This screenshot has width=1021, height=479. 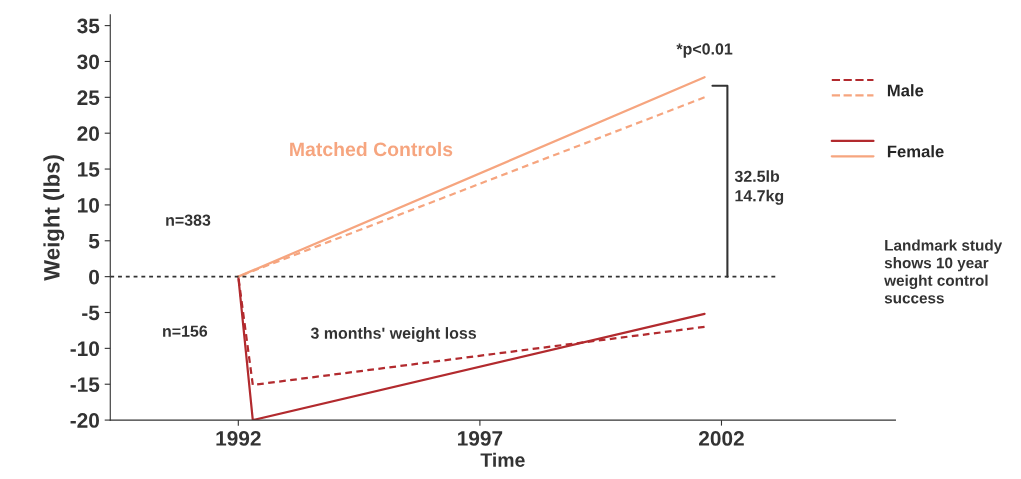 What do you see at coordinates (88, 98) in the screenshot?
I see `y-tick-label: 25` at bounding box center [88, 98].